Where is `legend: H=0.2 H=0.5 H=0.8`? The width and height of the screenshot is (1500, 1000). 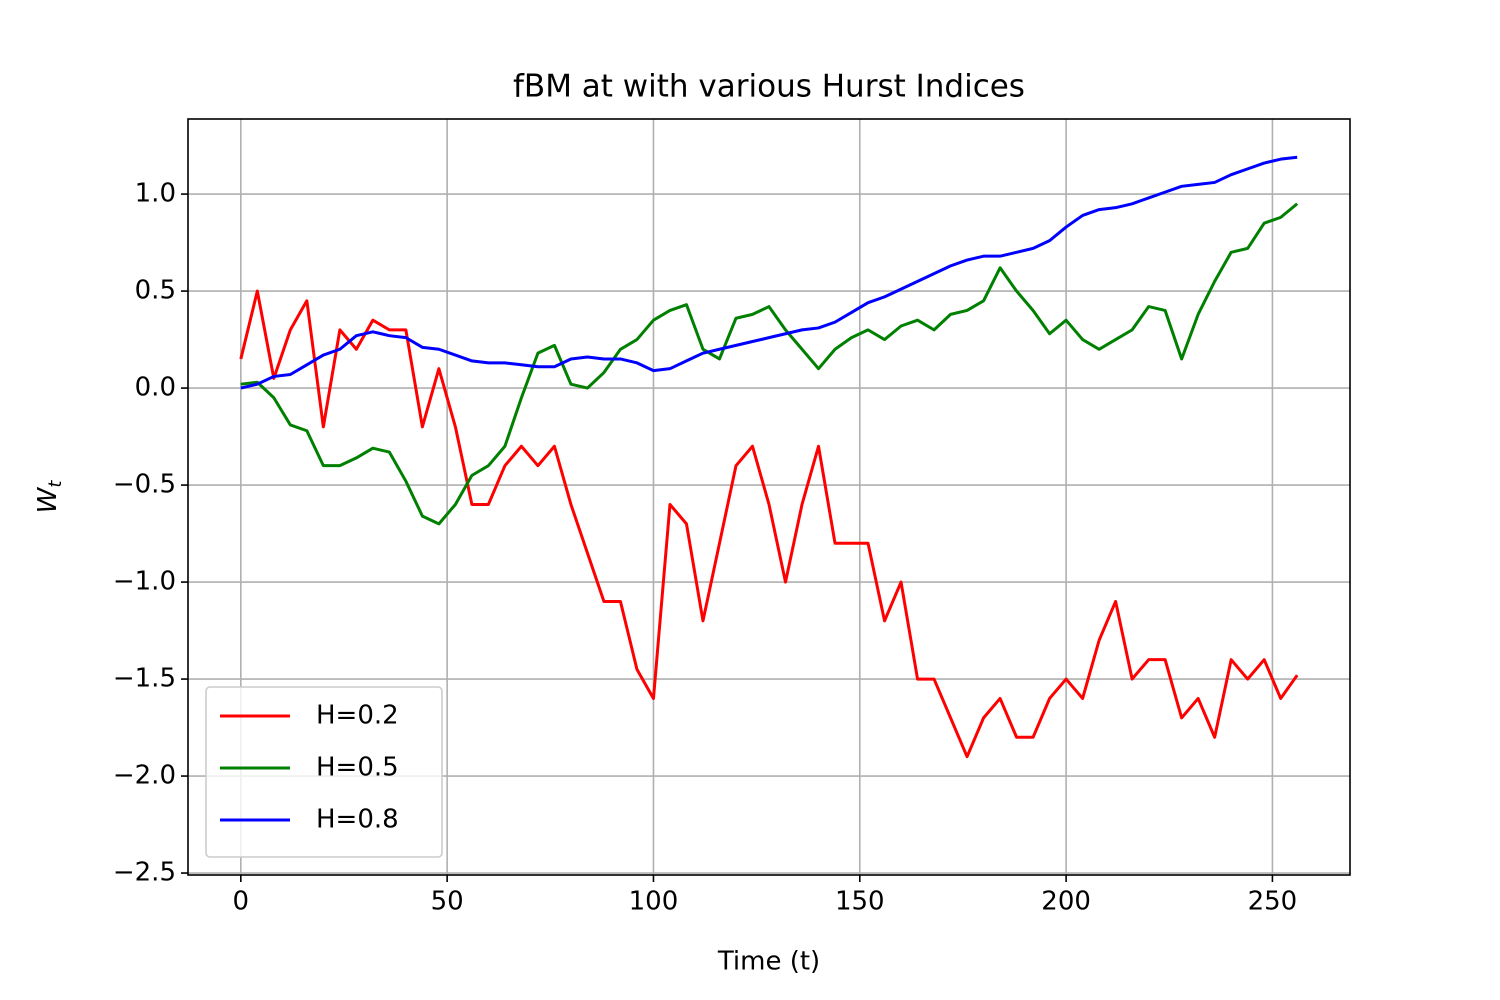 legend: H=0.2 H=0.5 H=0.8 is located at coordinates (324, 772).